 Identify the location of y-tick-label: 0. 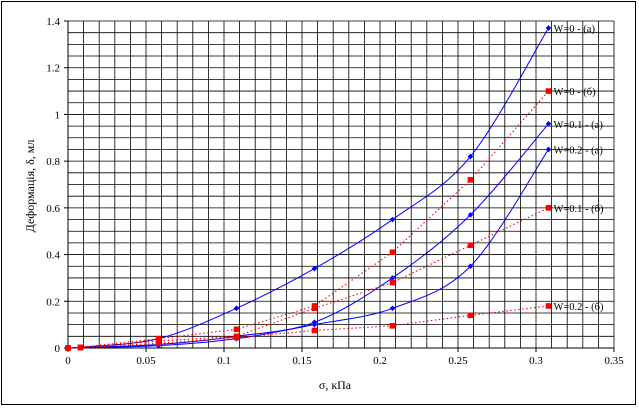
(58, 349).